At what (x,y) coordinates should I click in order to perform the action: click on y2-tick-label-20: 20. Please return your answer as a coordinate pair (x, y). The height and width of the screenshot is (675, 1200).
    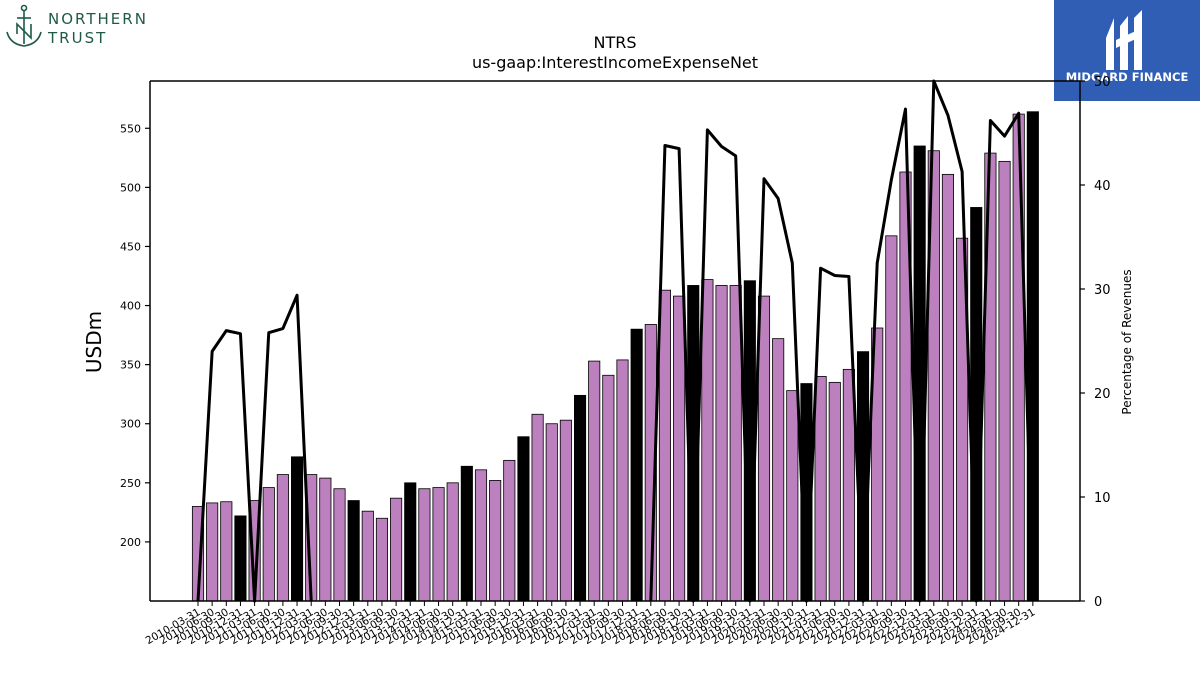
    Looking at the image, I should click on (1102, 394).